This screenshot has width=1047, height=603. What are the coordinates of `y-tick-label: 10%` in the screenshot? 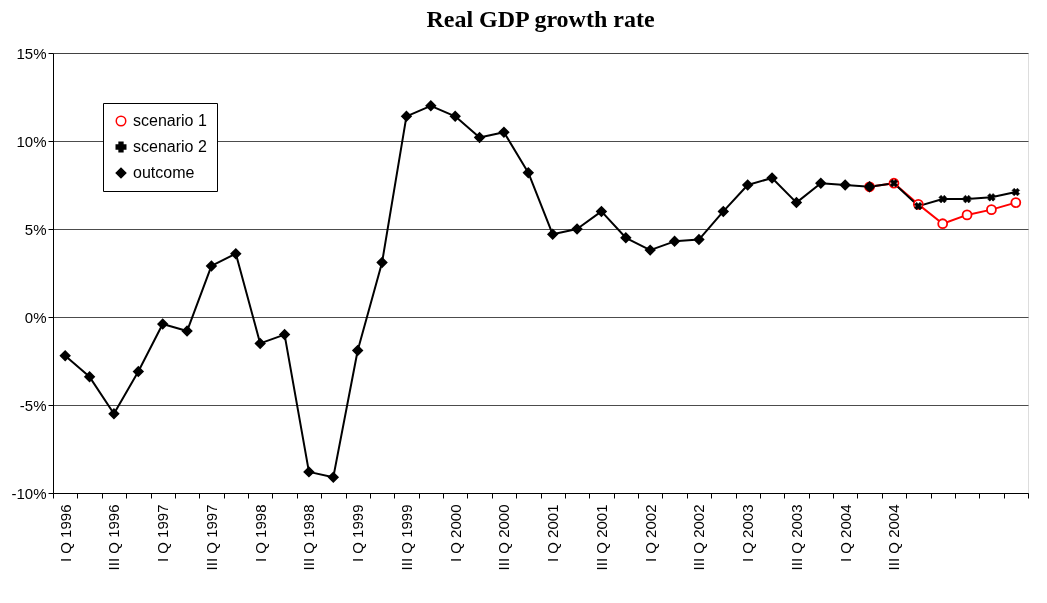 It's located at (31, 141).